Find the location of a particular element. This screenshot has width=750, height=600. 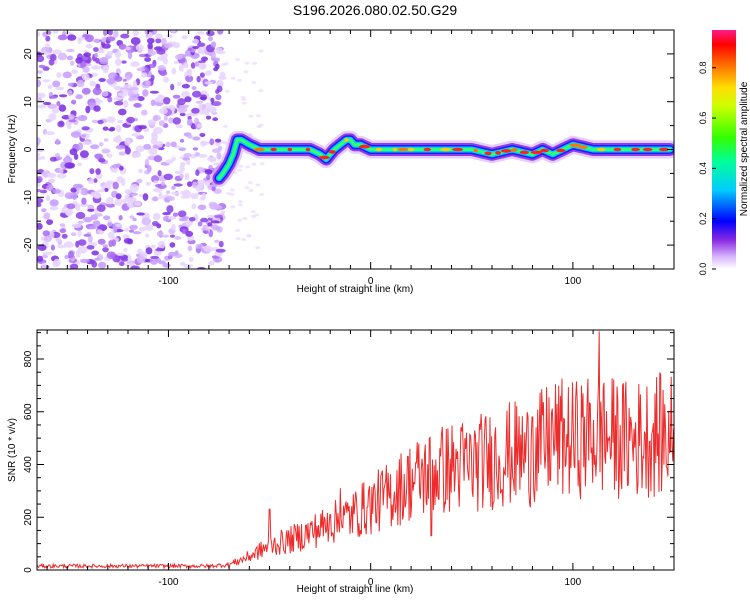

bottom-x-tick-label: 100 is located at coordinates (573, 582).